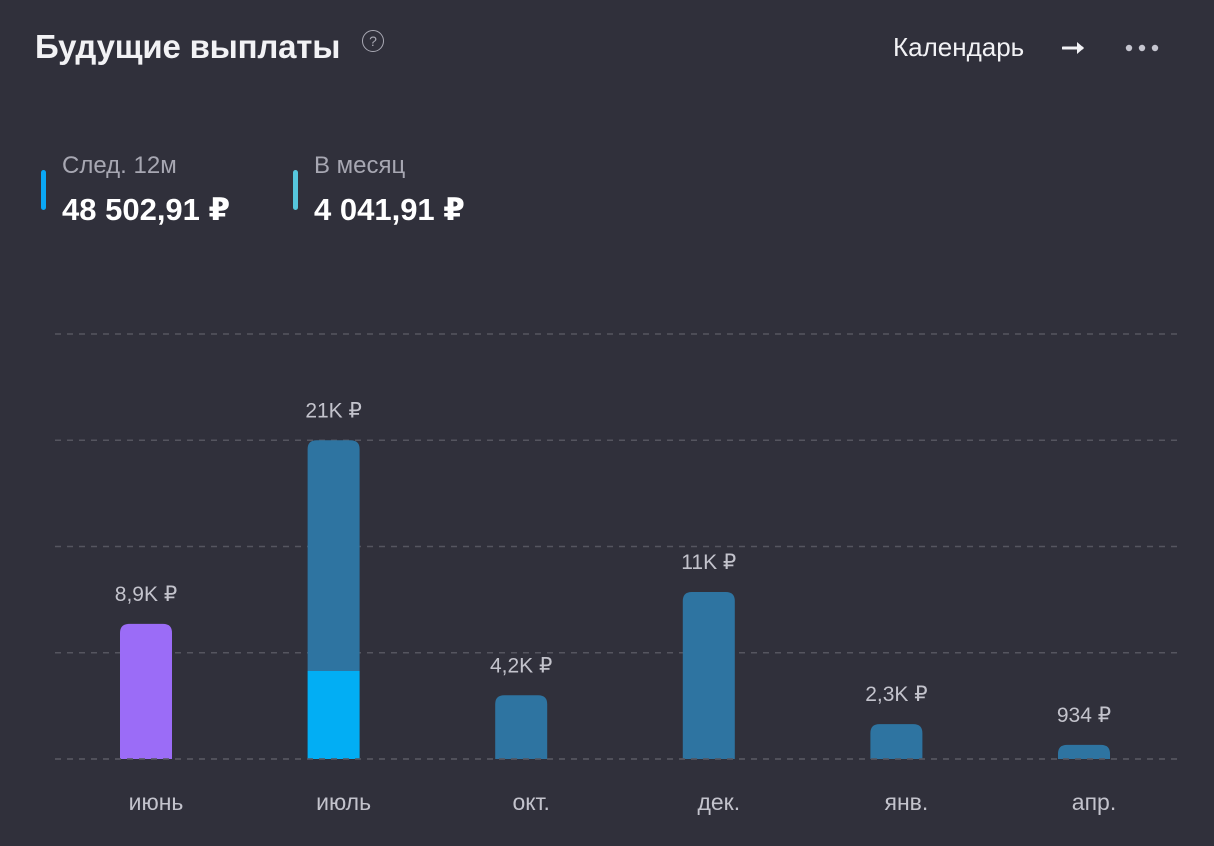 The image size is (1214, 846). What do you see at coordinates (708, 562) in the screenshot?
I see `bar-value-label: 11K ₽` at bounding box center [708, 562].